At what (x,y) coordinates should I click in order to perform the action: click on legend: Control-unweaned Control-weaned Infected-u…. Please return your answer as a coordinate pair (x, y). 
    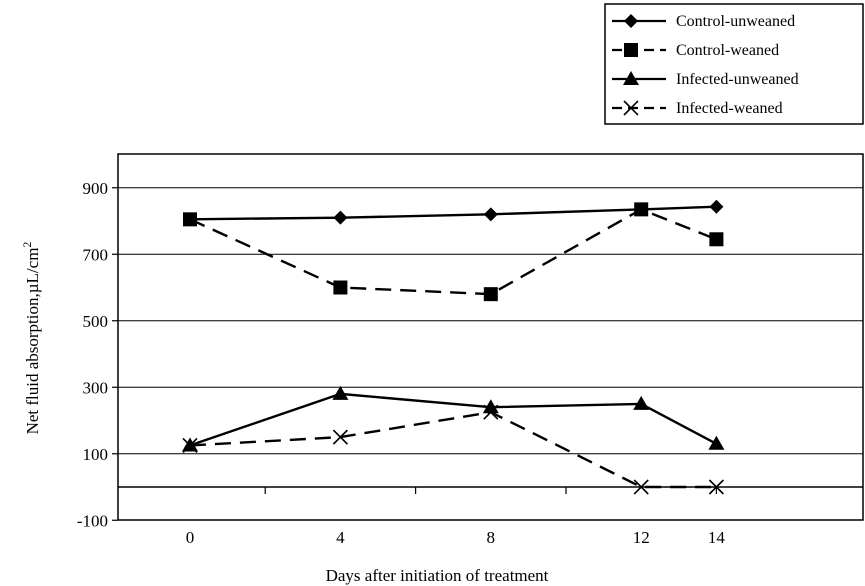
    Looking at the image, I should click on (734, 64).